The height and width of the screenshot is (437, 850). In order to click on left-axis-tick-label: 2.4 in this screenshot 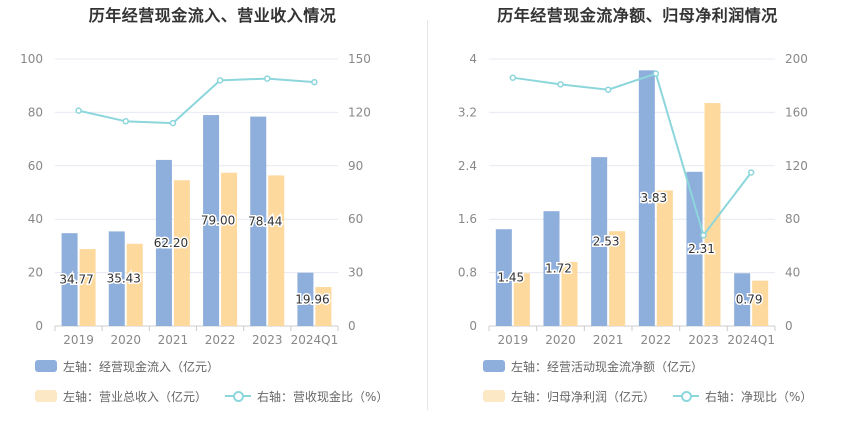, I will do `click(467, 166)`.